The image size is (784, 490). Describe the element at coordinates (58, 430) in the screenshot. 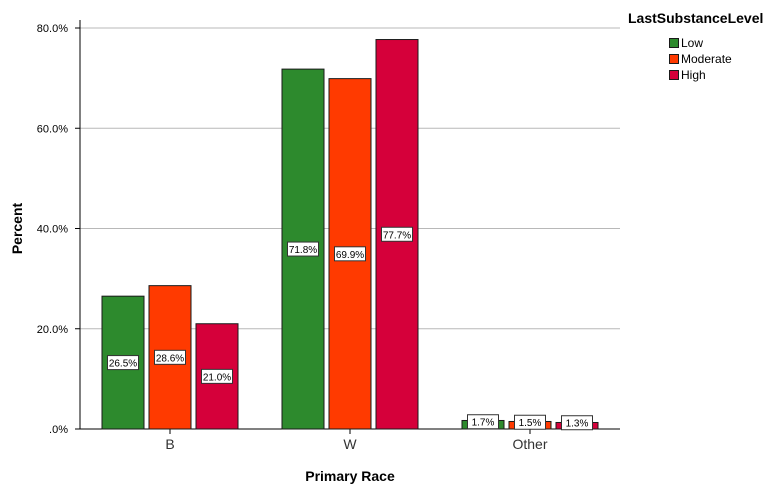

I see `y-tick-label: .0%` at that location.